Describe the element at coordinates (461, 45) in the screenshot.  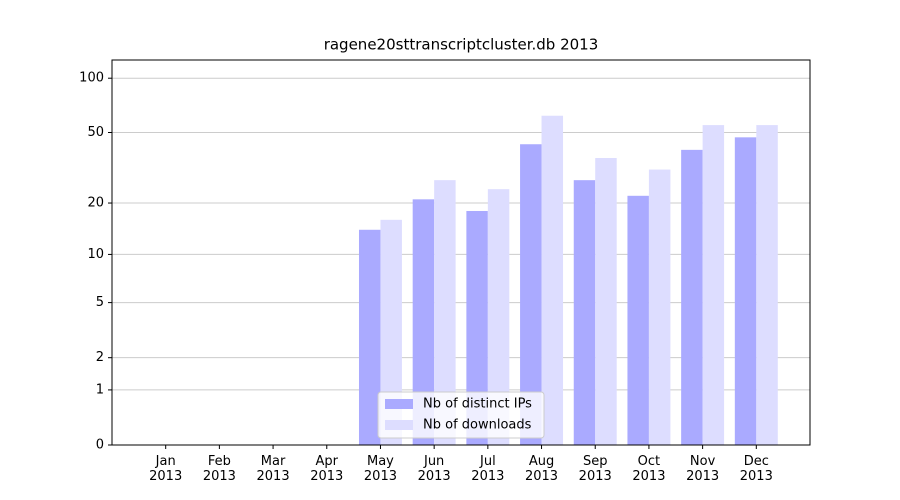
I see `chart-title: ragene20sttranscriptcluster.db 2013` at that location.